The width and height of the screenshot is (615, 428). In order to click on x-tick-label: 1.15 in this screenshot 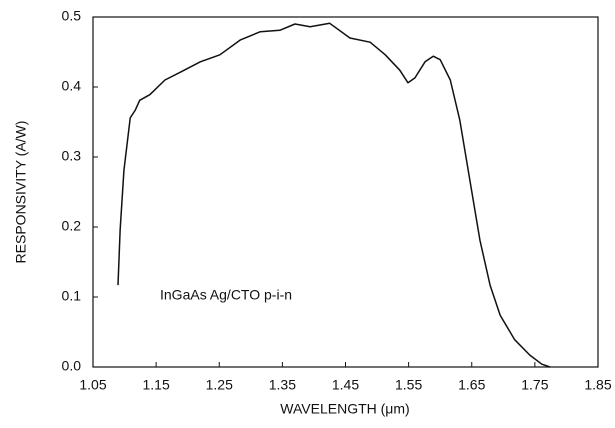, I will do `click(156, 385)`.